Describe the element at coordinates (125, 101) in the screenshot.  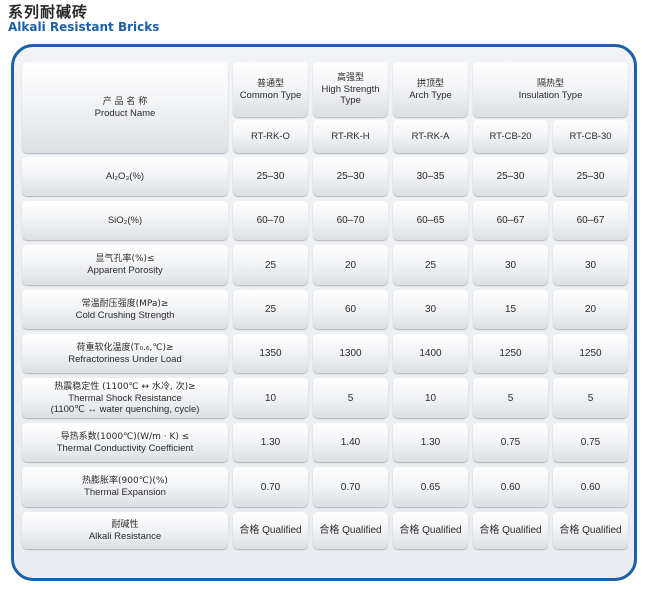
I see `product-name-cn: 产 品 名 称` at that location.